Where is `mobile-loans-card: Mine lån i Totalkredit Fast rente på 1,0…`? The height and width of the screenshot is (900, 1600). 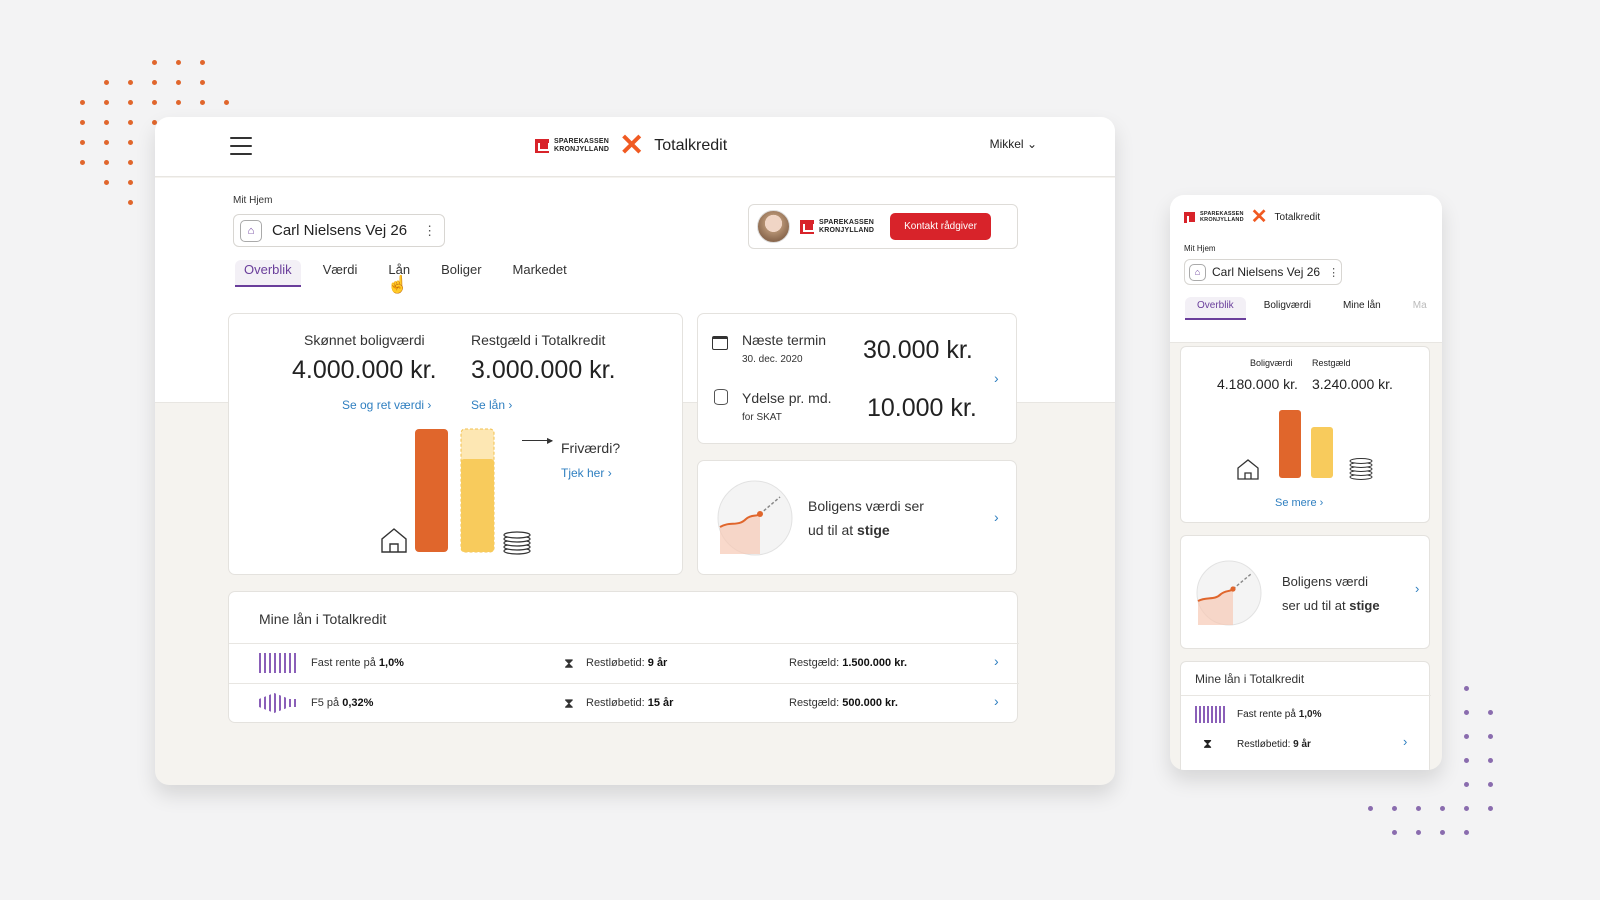
mobile-loans-card: Mine lån i Totalkredit Fast rente på 1,0… is located at coordinates (1305, 715).